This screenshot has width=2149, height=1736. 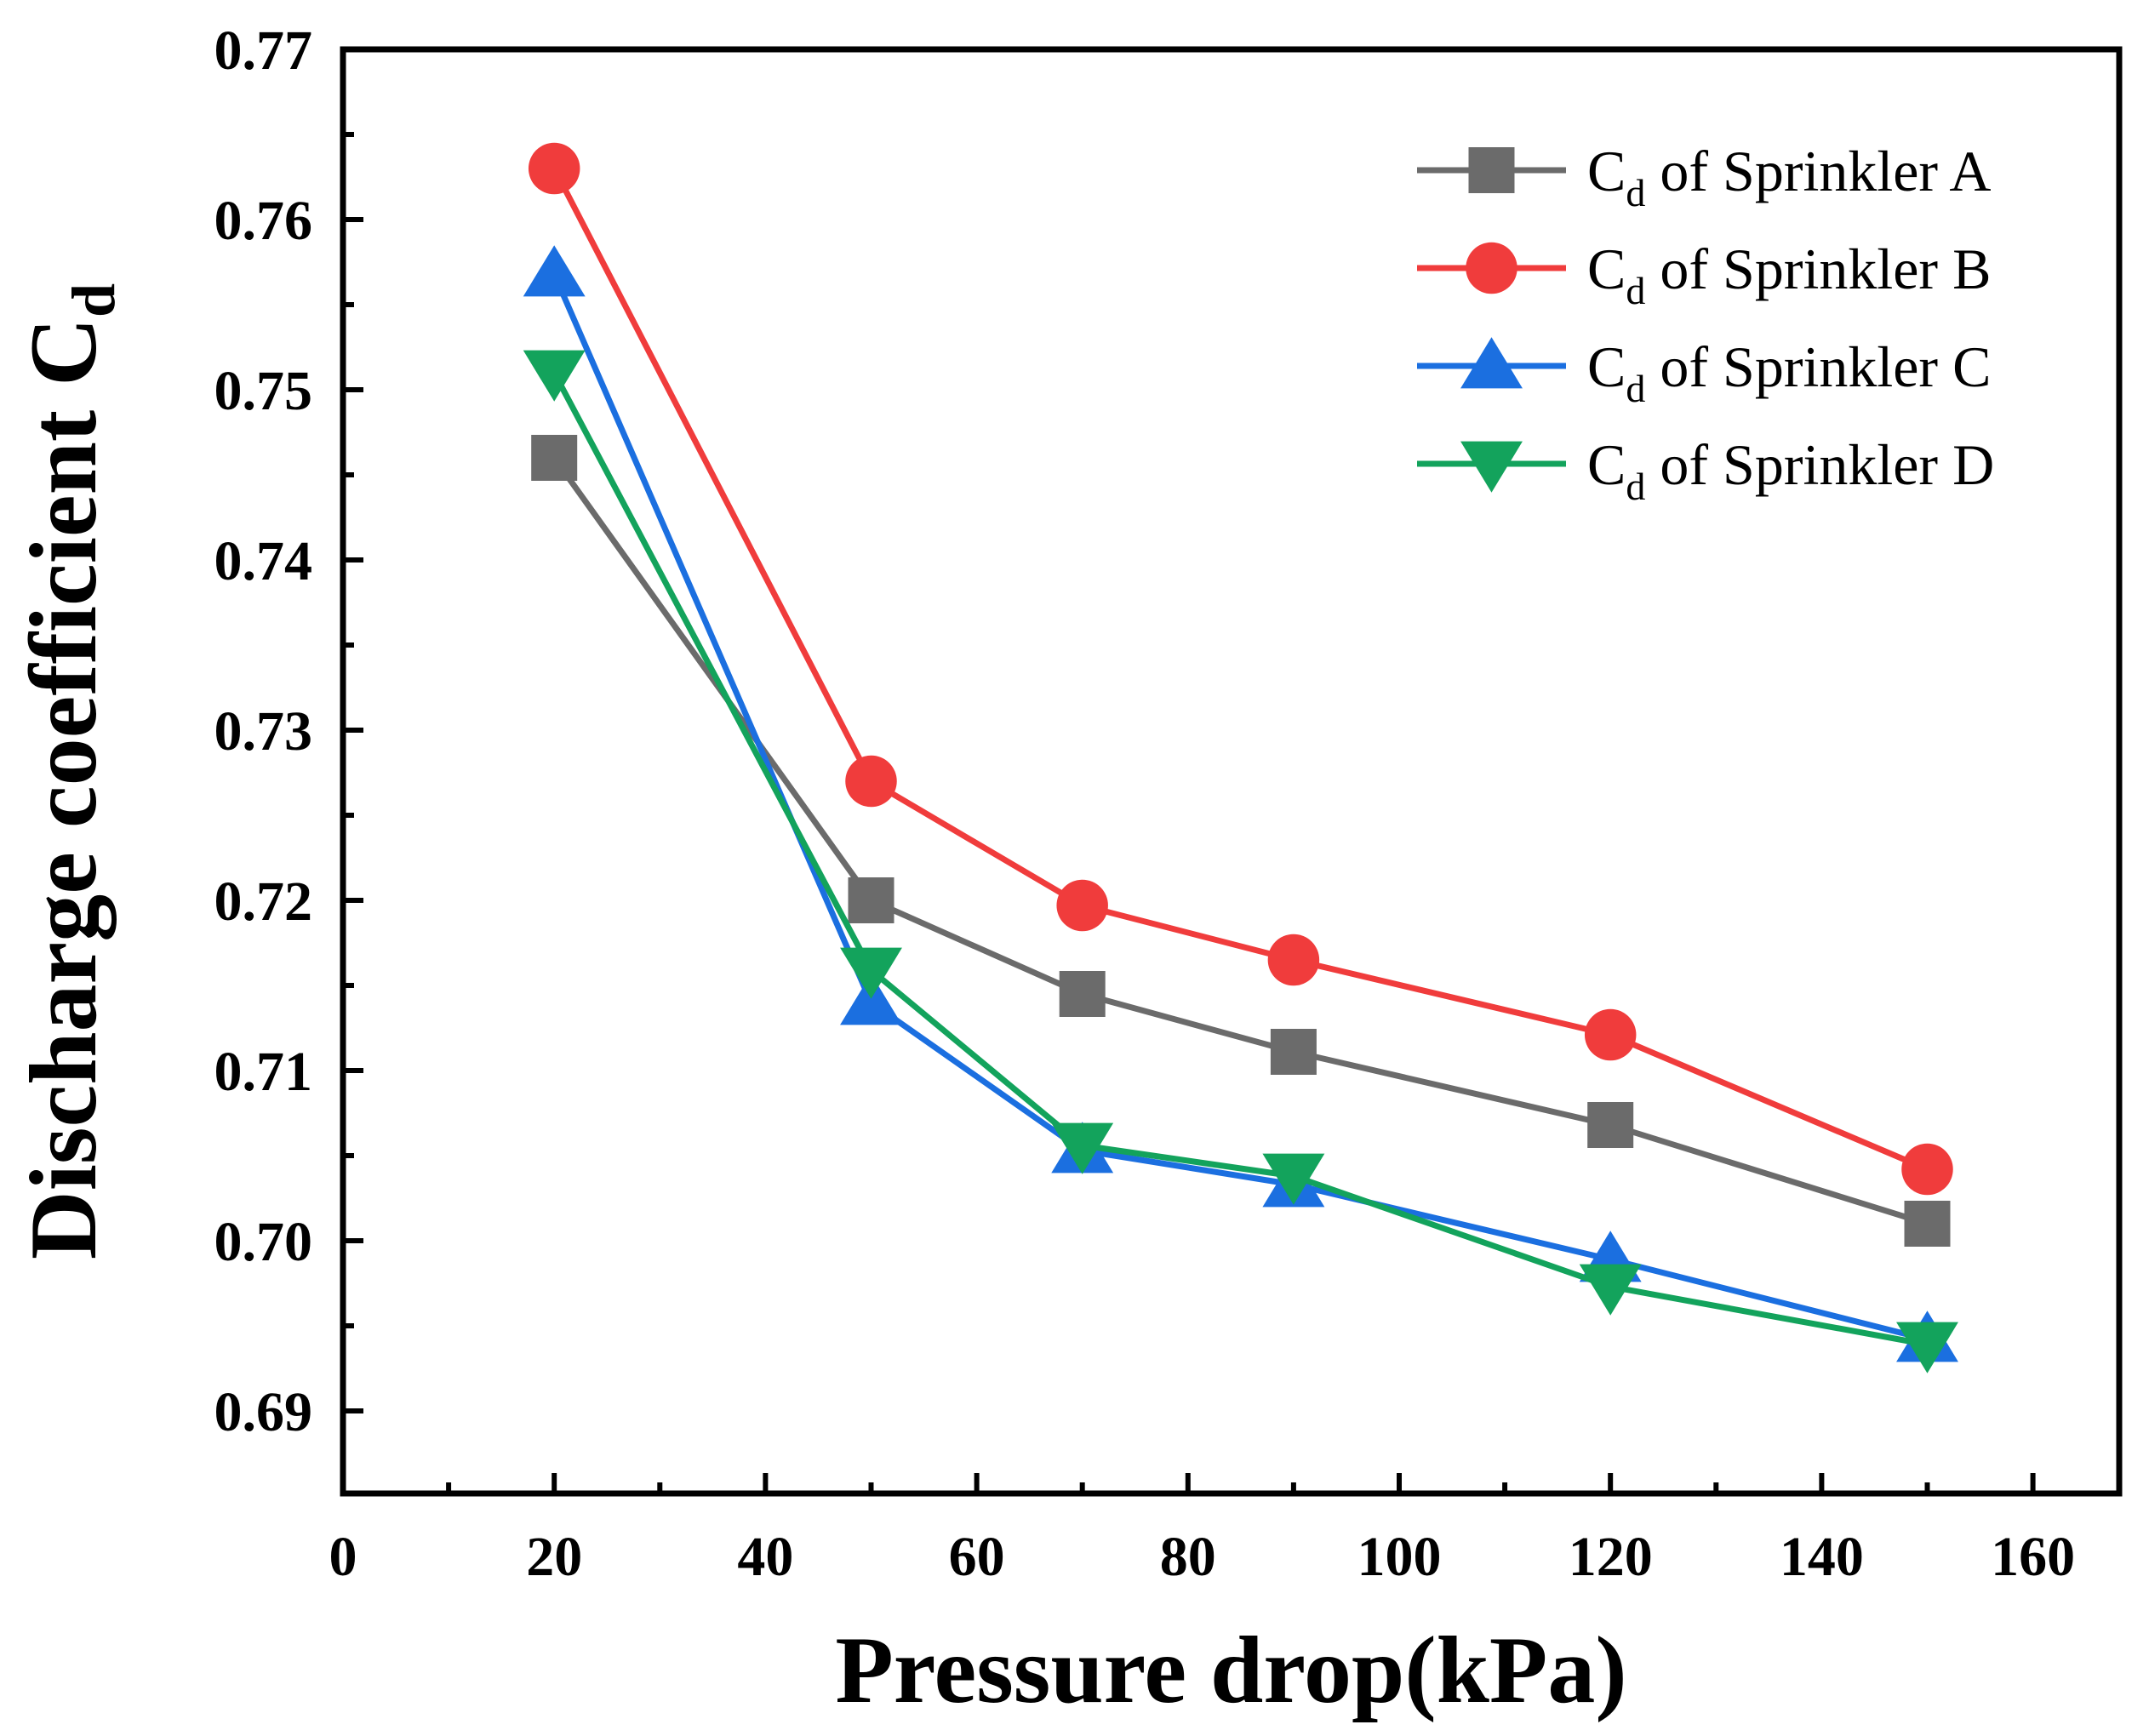 I want to click on x-tick-label: 40, so click(x=765, y=1557).